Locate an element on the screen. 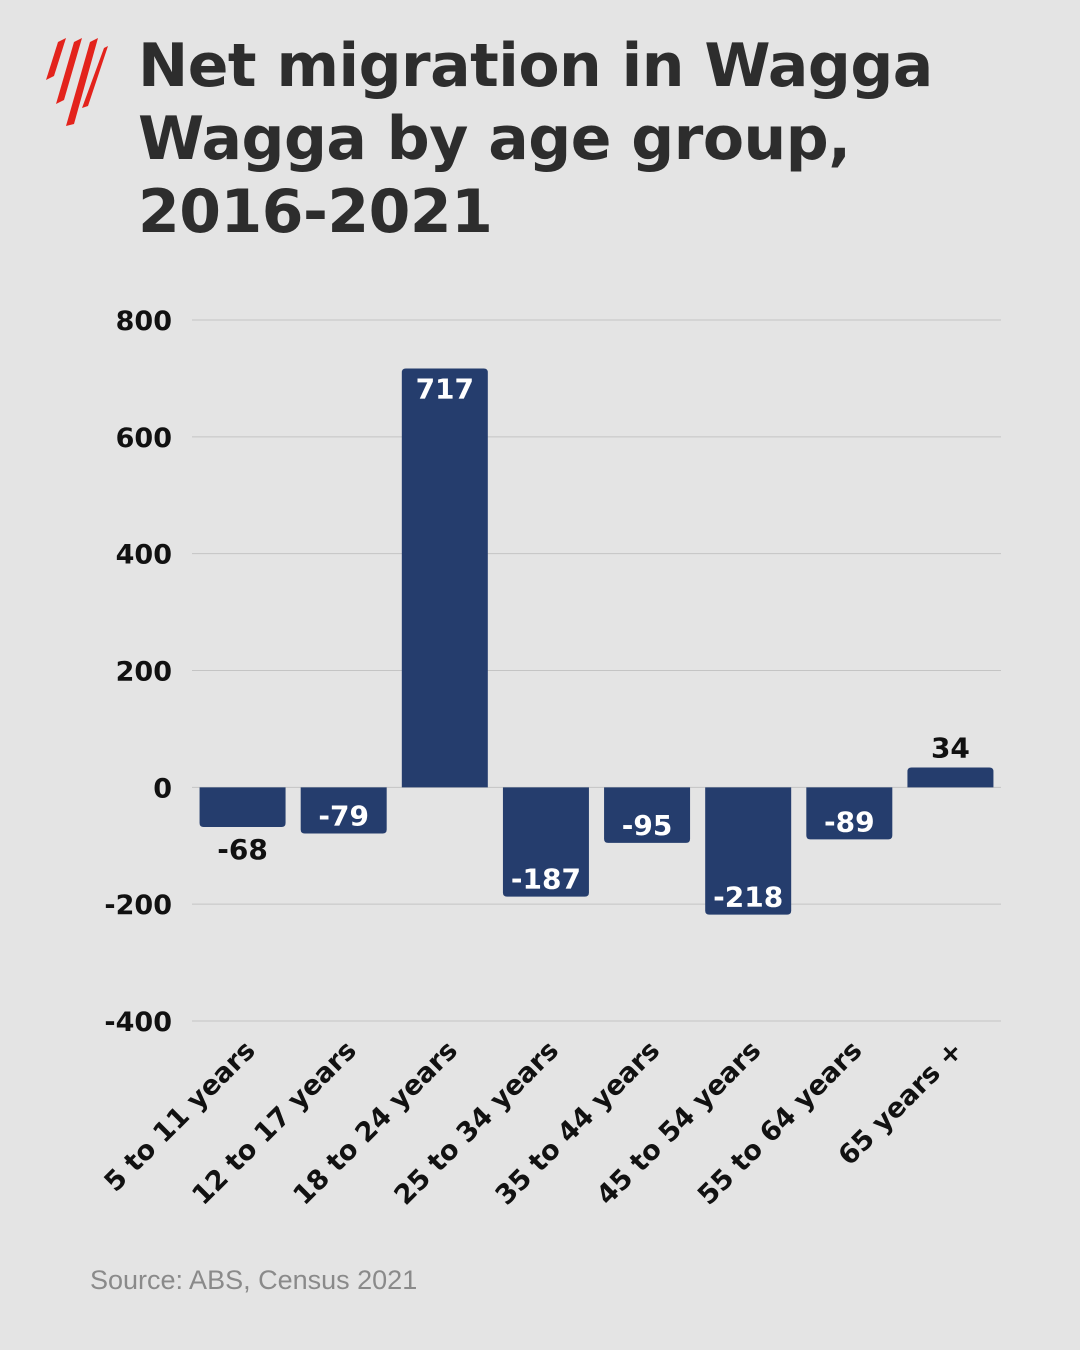 The image size is (1080, 1350). sbs-logo-icon is located at coordinates (77, 82).